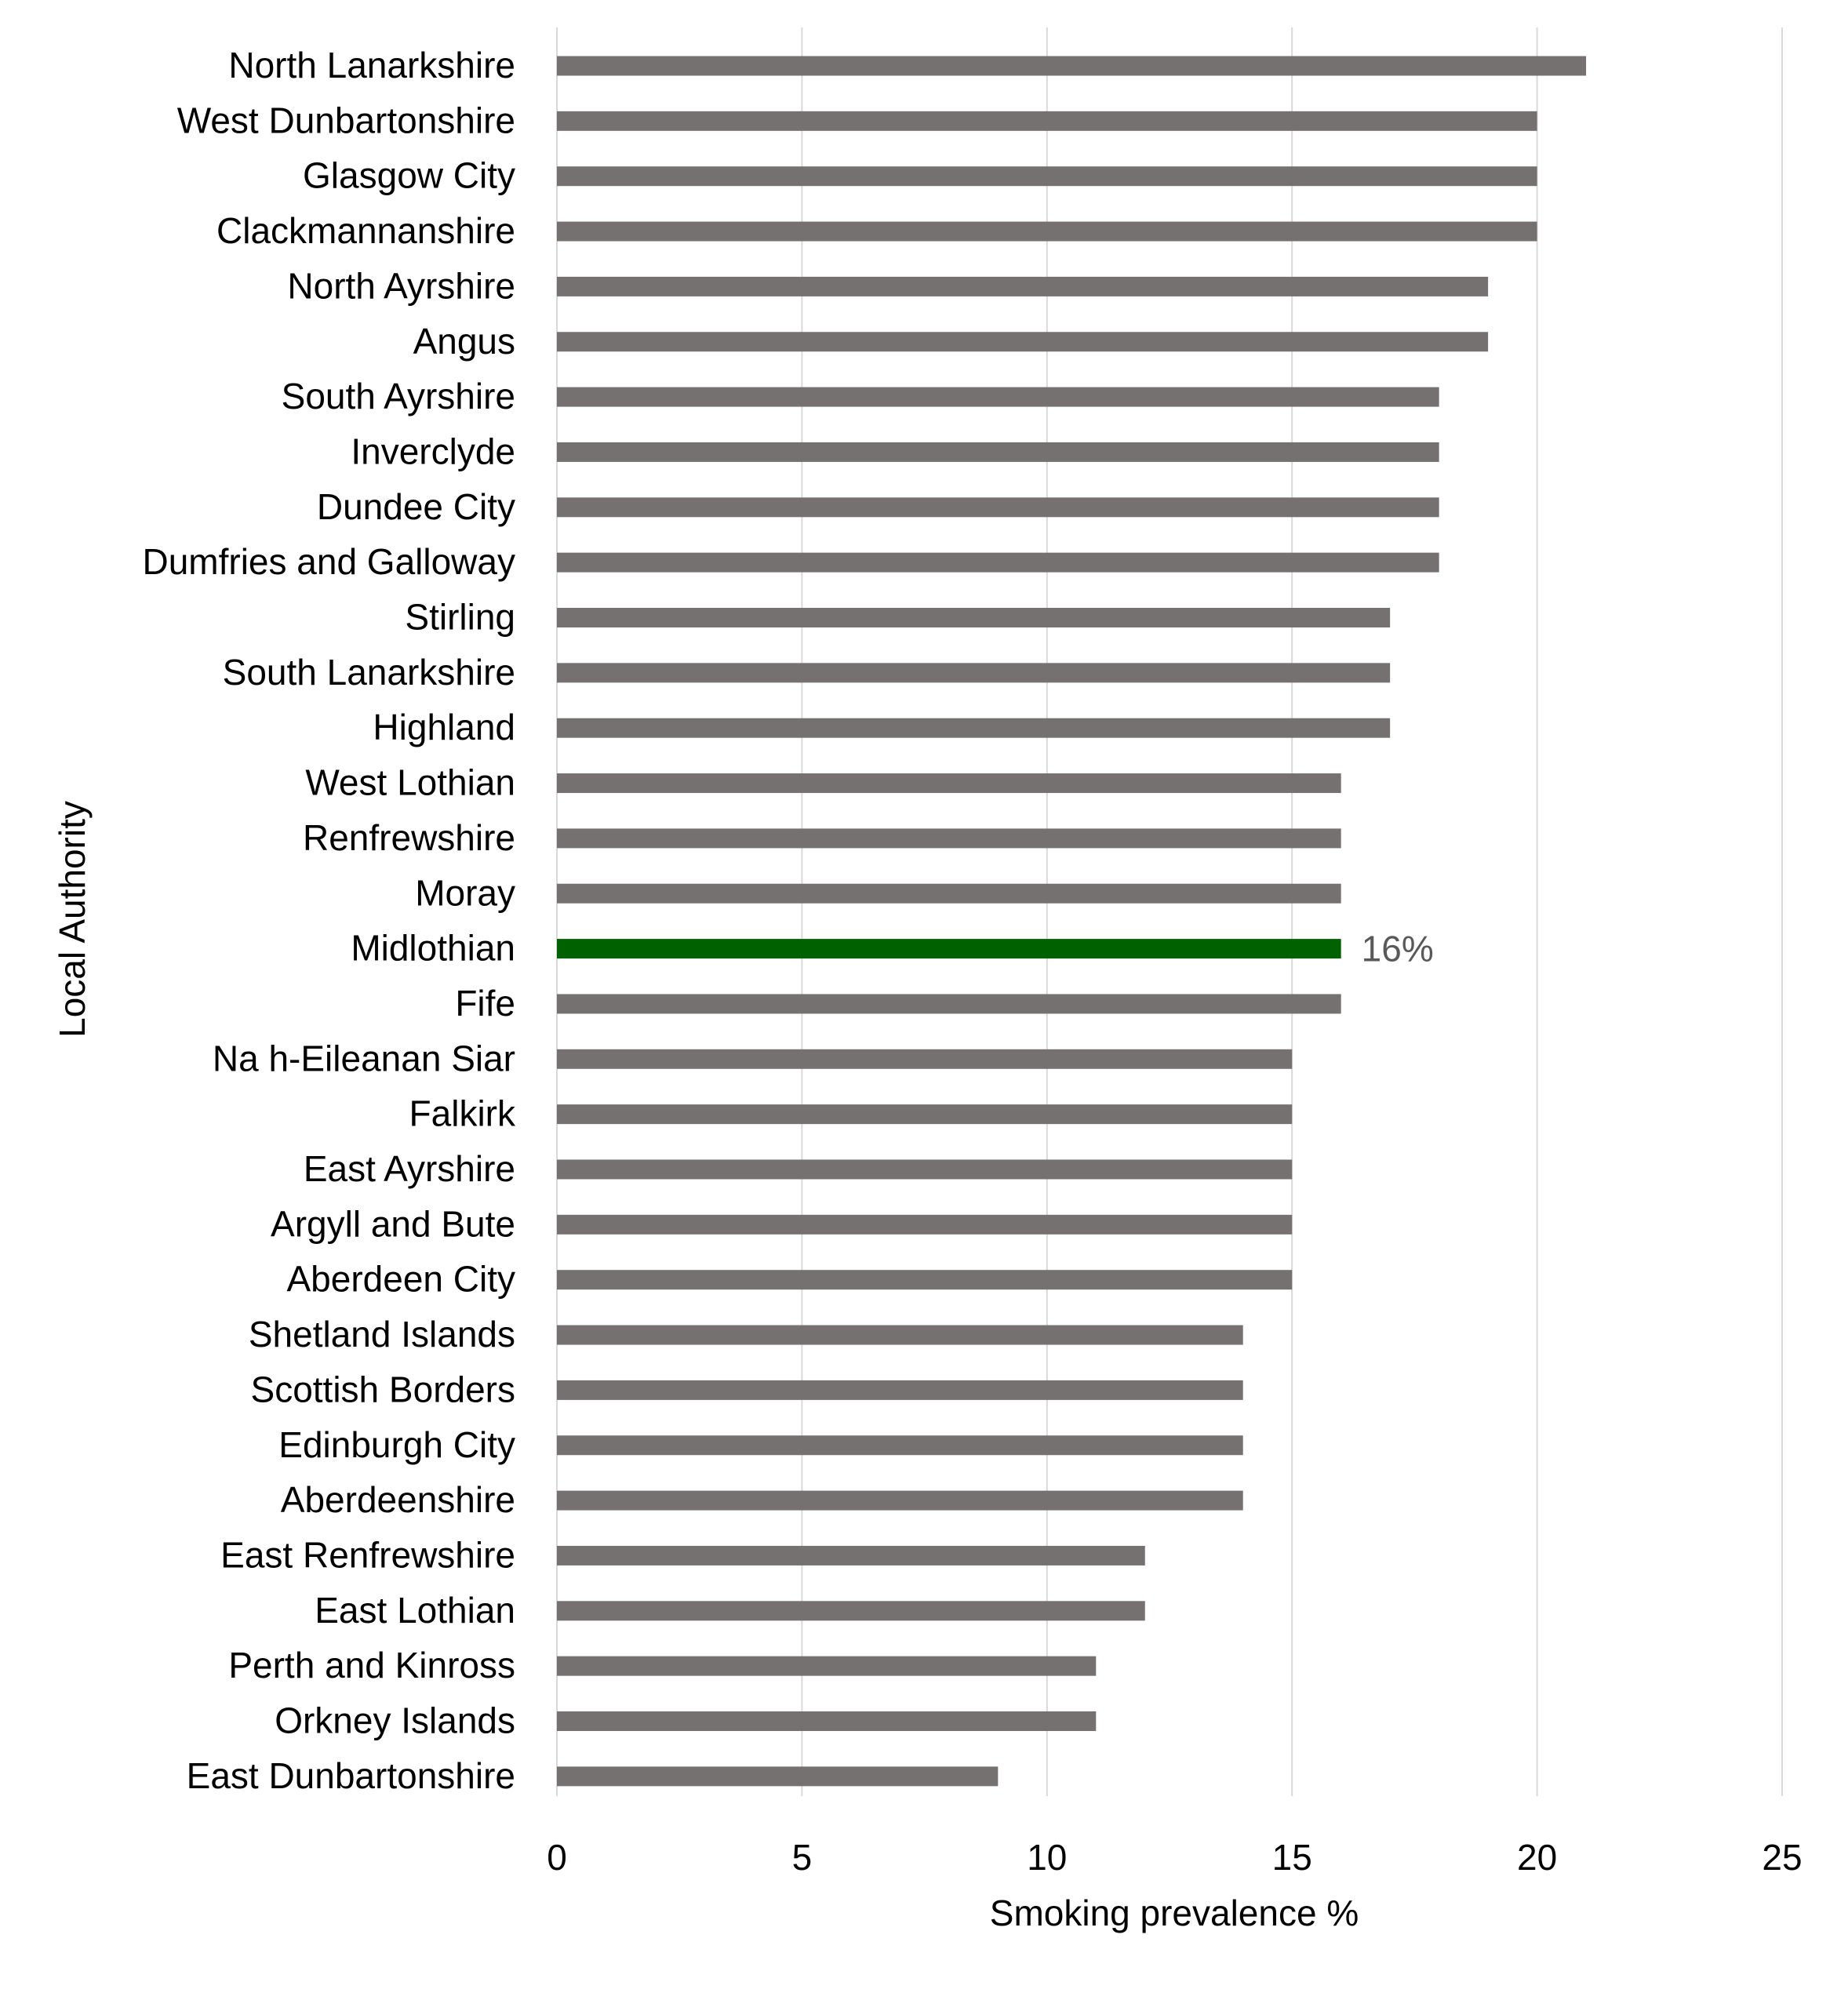  Describe the element at coordinates (433, 948) in the screenshot. I see `category-label: Midlothian` at that location.